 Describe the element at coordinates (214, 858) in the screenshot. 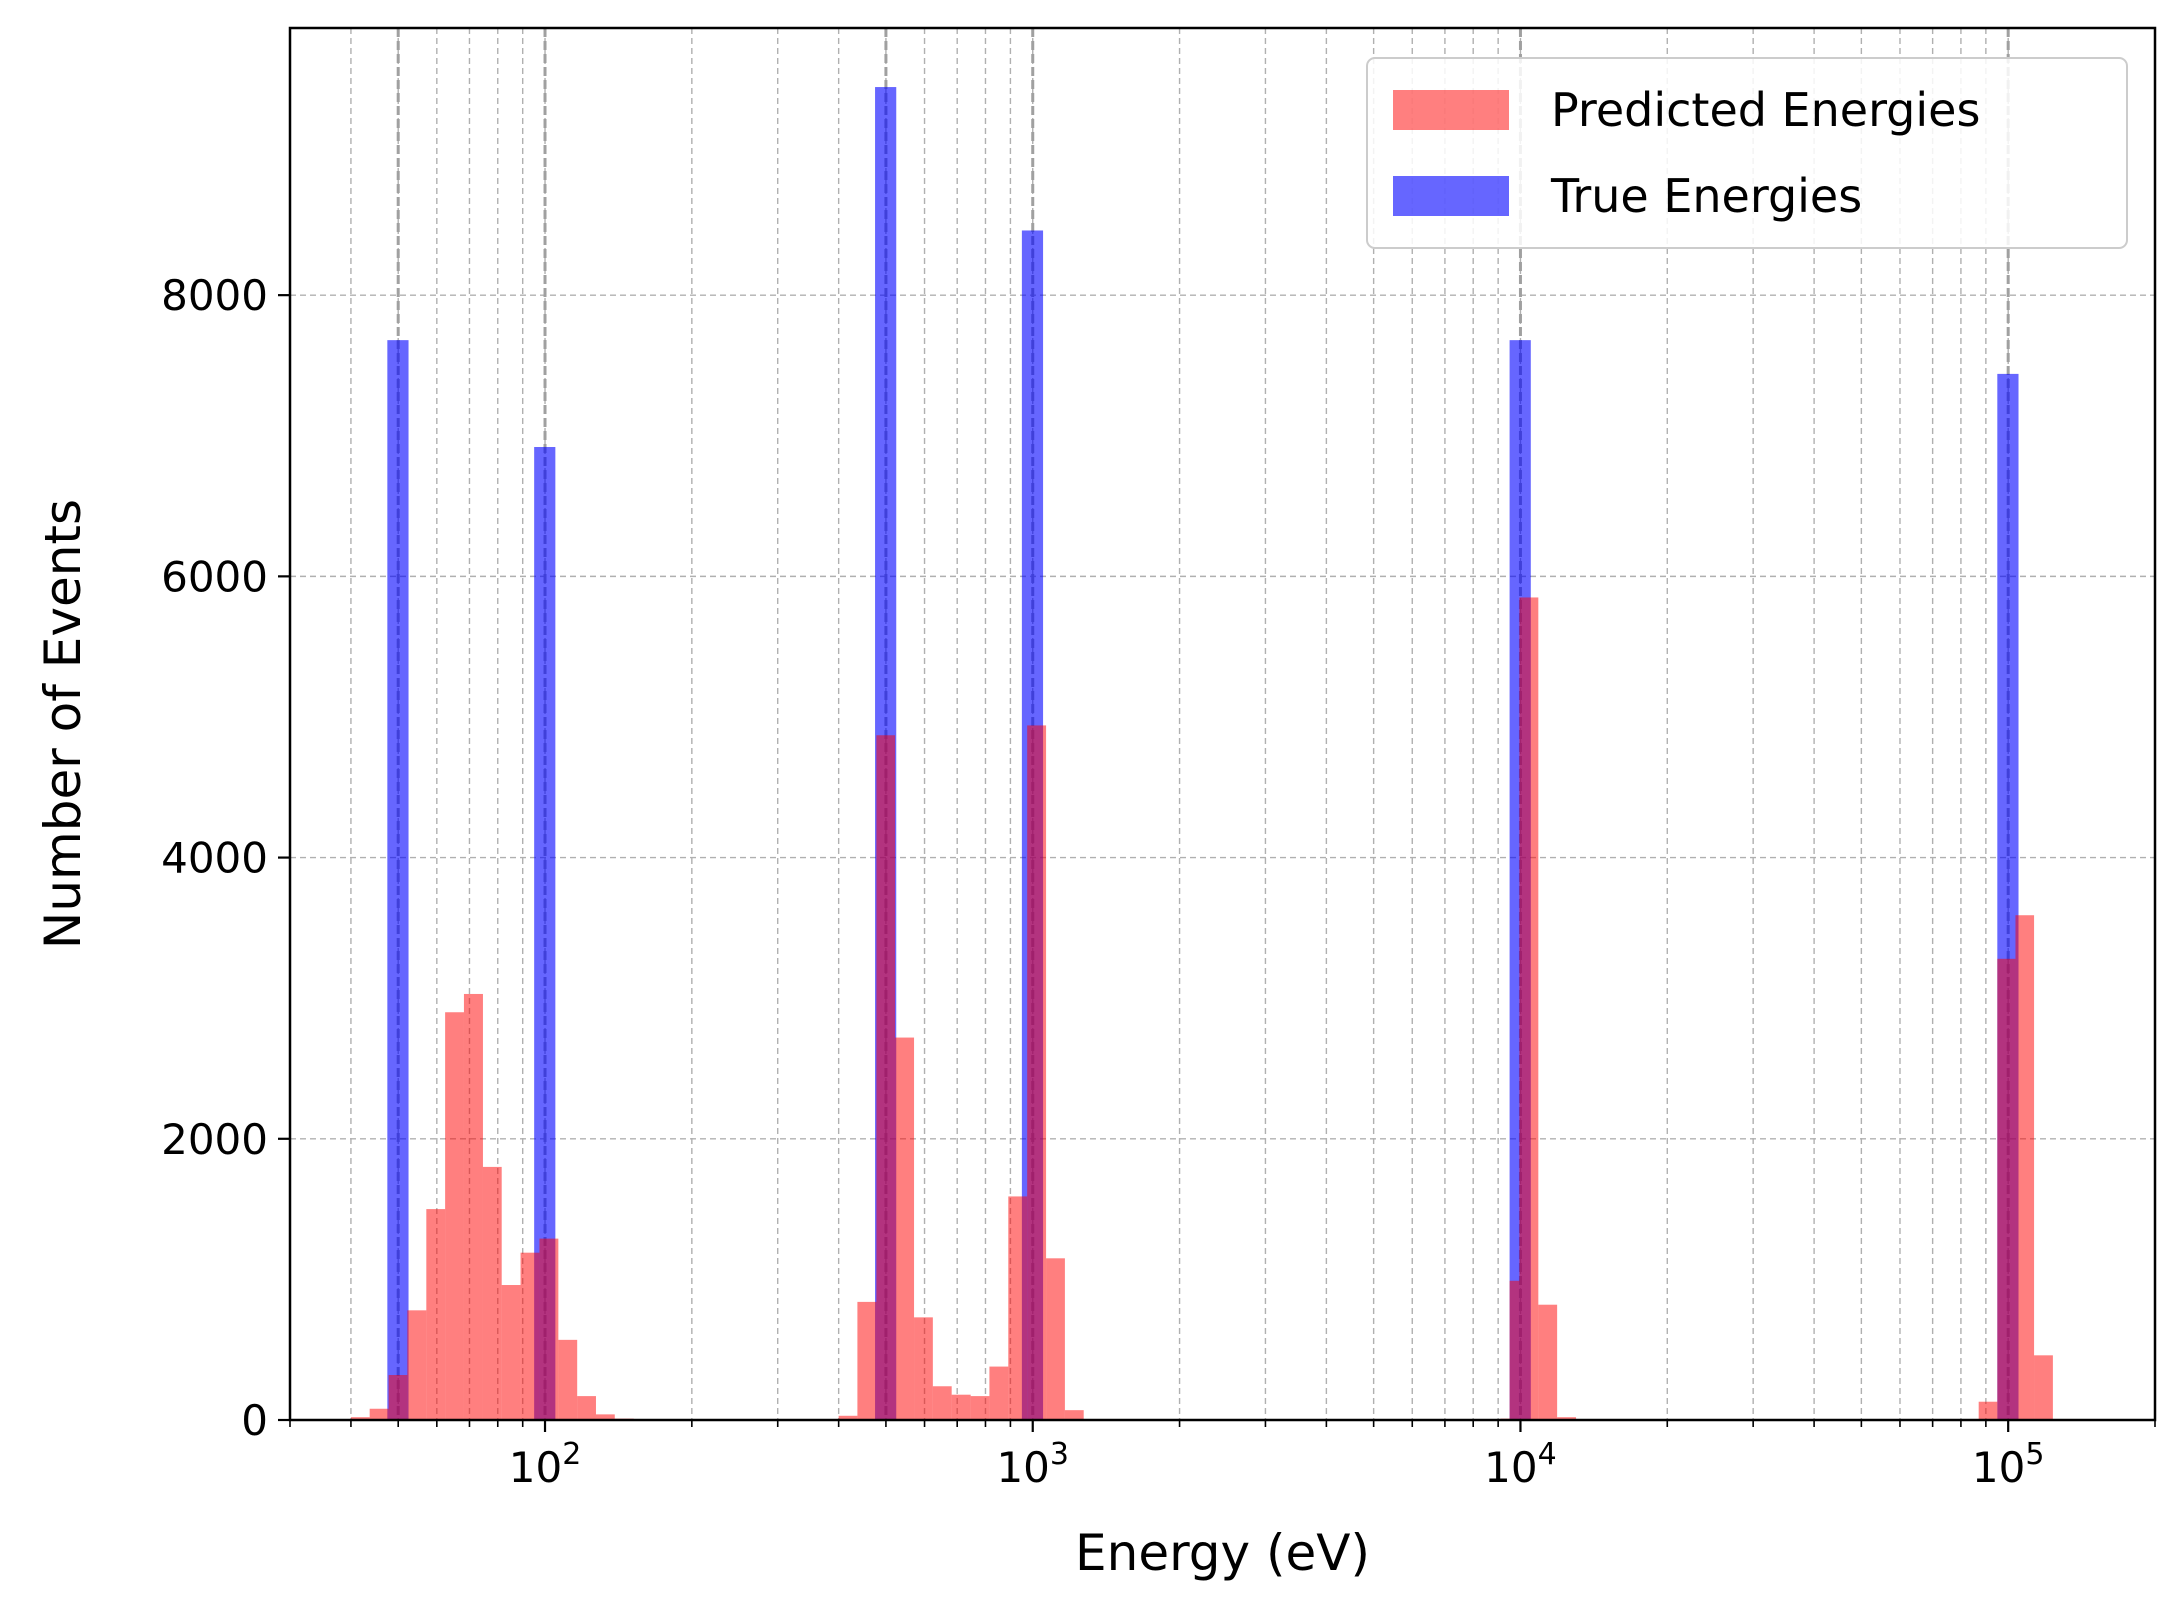

I see `y-tick-label: 4000` at that location.